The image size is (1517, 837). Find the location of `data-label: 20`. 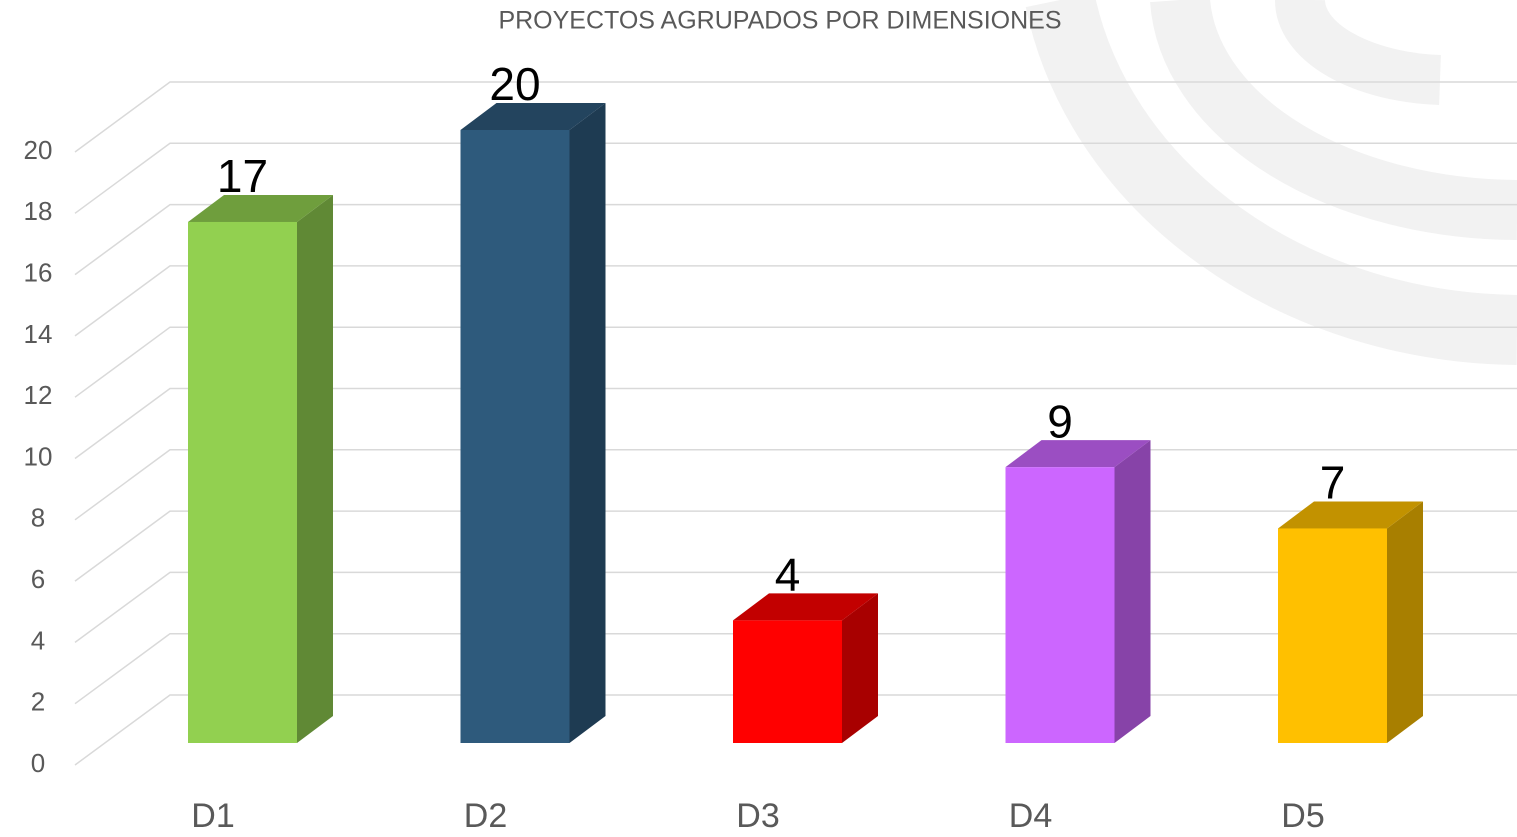

data-label: 20 is located at coordinates (514, 84).